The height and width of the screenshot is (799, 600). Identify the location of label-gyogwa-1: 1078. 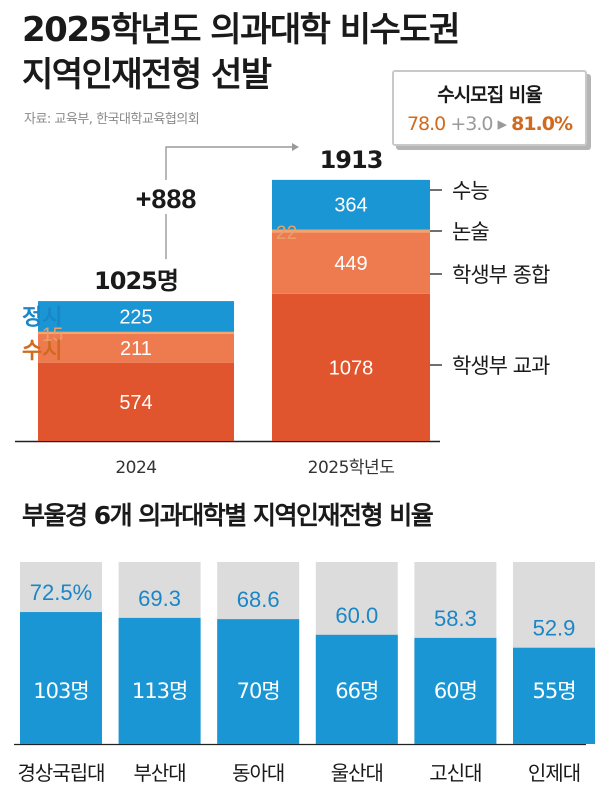
(351, 368).